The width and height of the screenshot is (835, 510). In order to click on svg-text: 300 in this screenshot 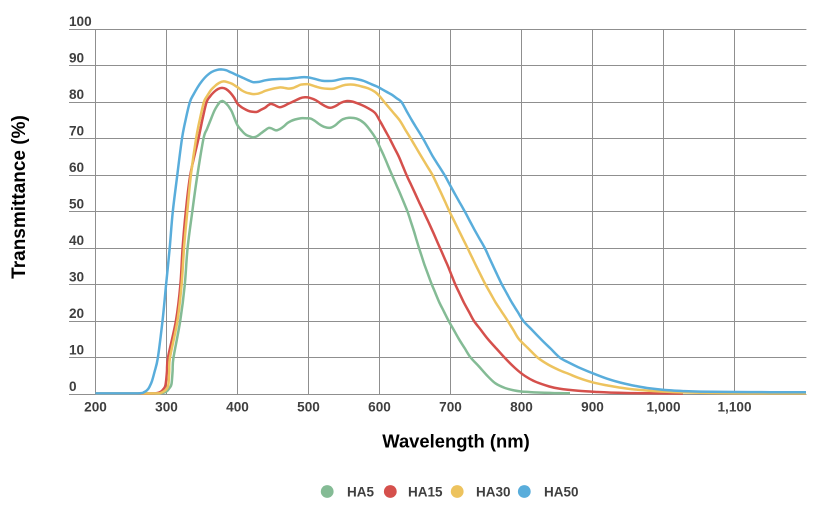, I will do `click(166, 407)`.